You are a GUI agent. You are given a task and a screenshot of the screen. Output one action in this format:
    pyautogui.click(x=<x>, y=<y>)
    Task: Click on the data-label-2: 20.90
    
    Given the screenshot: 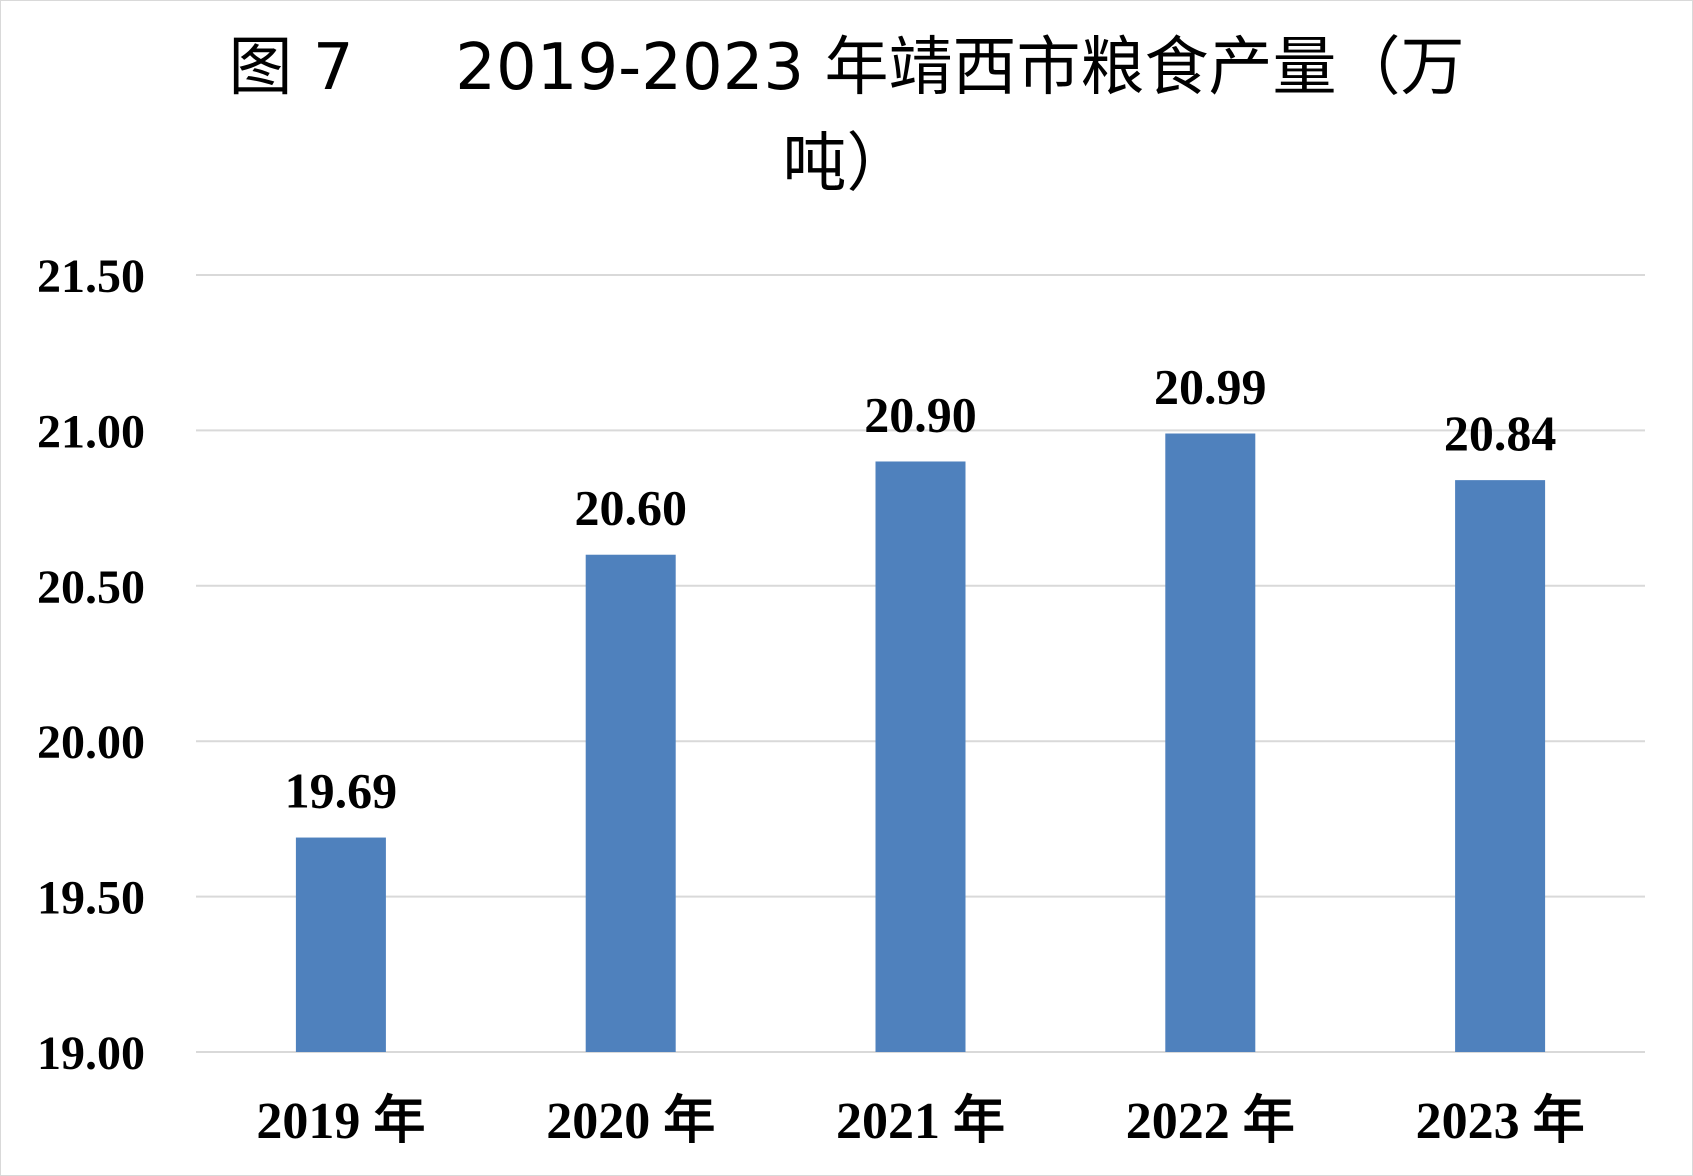 What is the action you would take?
    pyautogui.click(x=920, y=414)
    